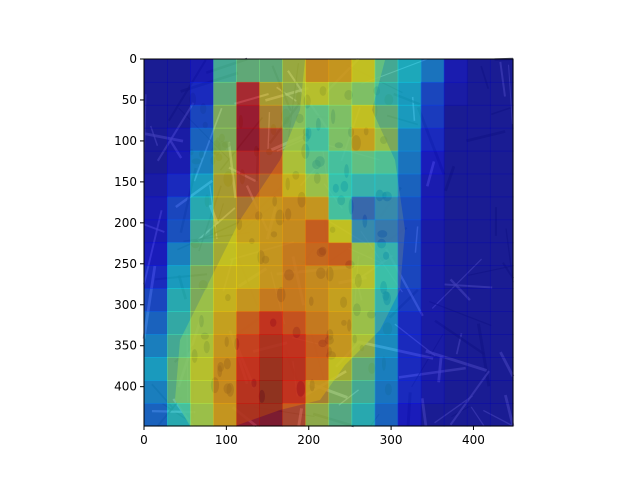 This screenshot has width=640, height=480. What do you see at coordinates (125, 223) in the screenshot?
I see `y-tick-label: 200` at bounding box center [125, 223].